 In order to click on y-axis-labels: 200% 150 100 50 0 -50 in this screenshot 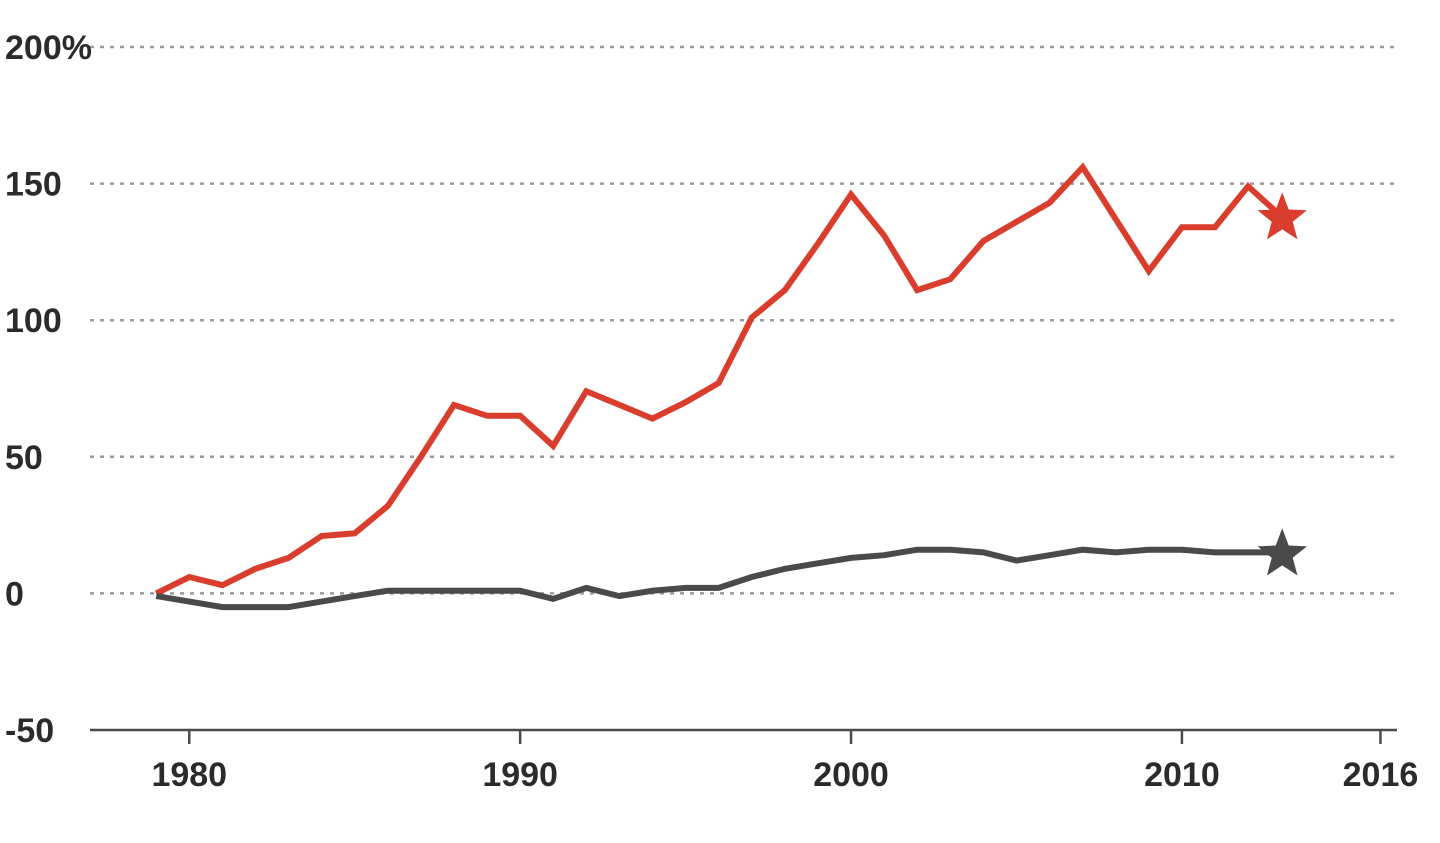, I will do `click(48, 389)`.